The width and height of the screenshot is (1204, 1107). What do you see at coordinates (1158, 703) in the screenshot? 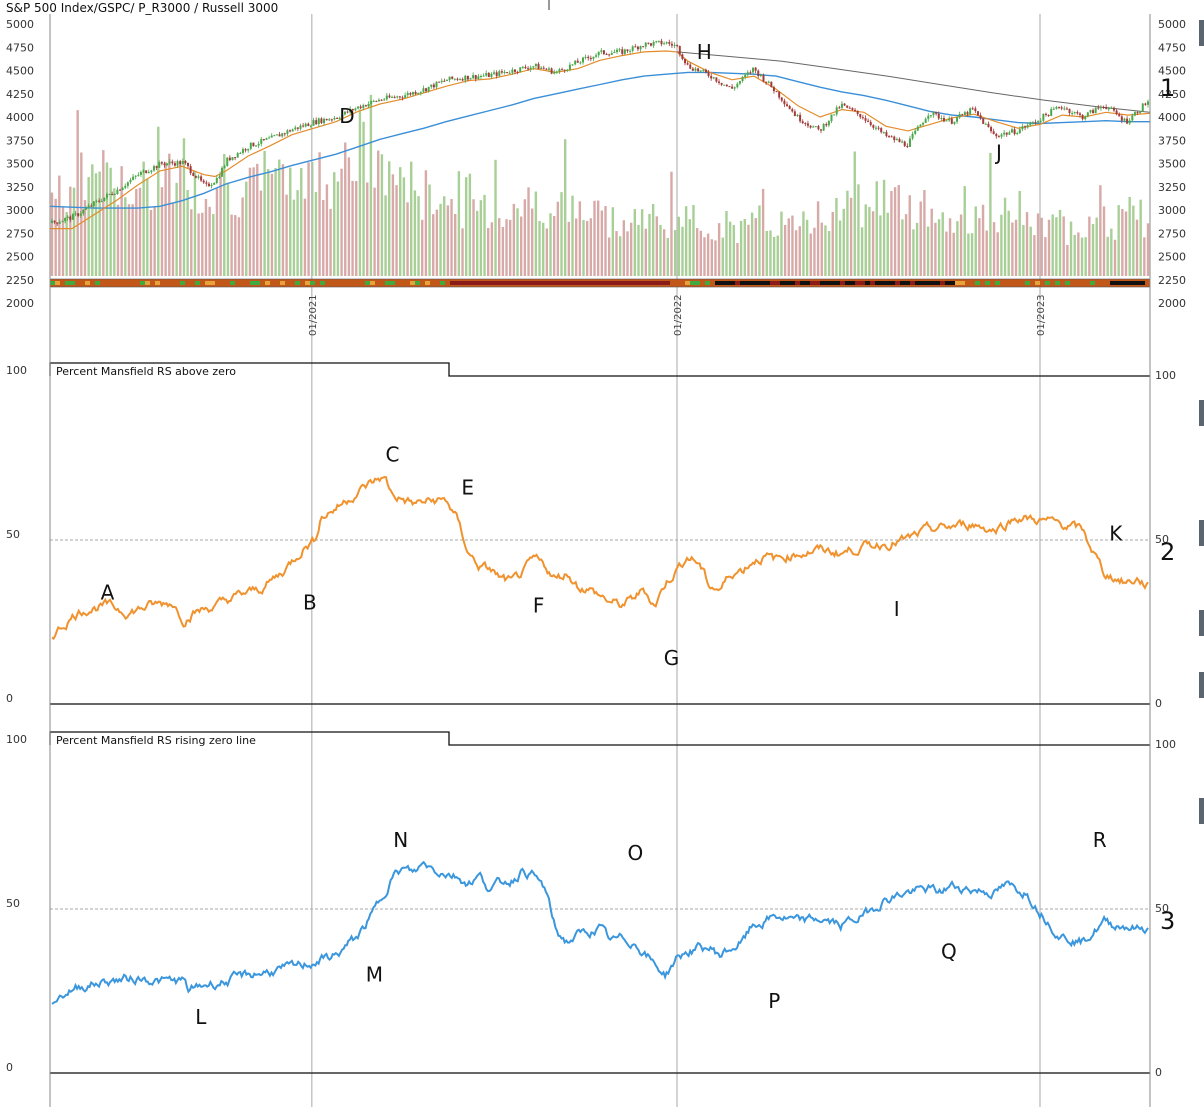
I see `axis-tick-right: 0` at bounding box center [1158, 703].